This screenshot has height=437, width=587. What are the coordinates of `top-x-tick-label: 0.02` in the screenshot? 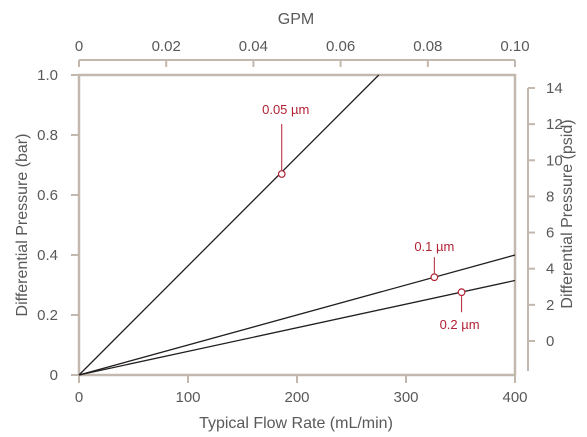 It's located at (166, 46).